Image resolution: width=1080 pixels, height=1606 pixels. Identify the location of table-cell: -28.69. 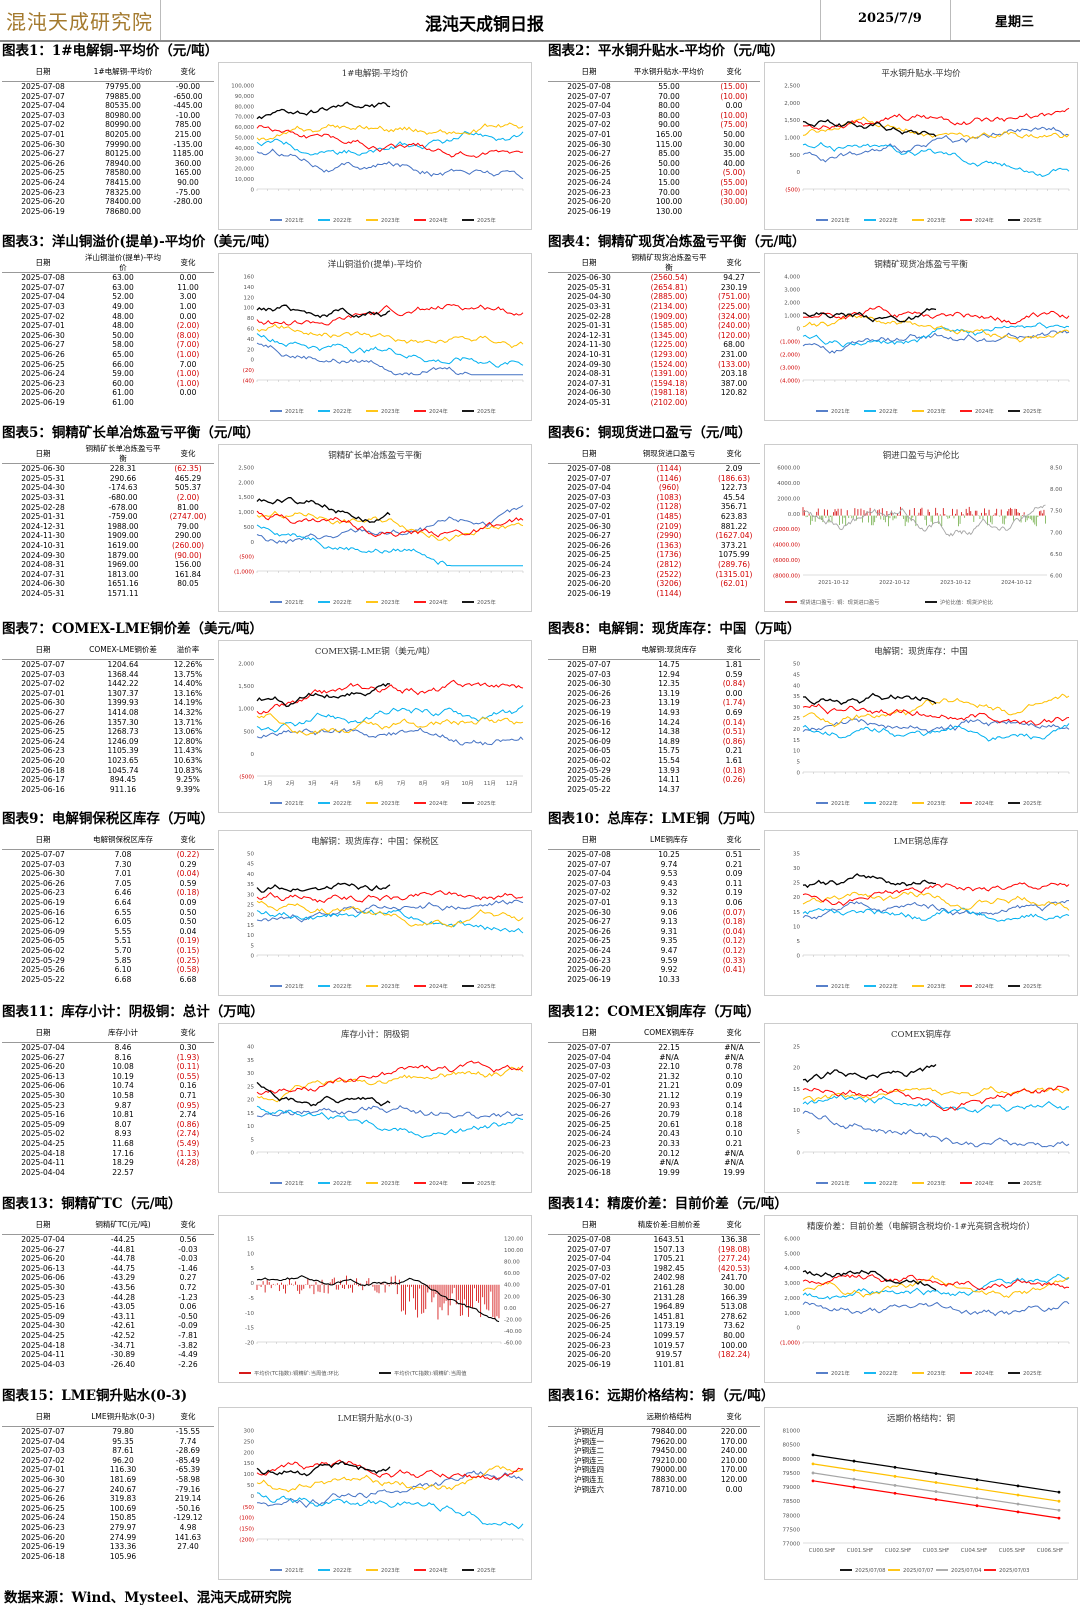
(188, 1451).